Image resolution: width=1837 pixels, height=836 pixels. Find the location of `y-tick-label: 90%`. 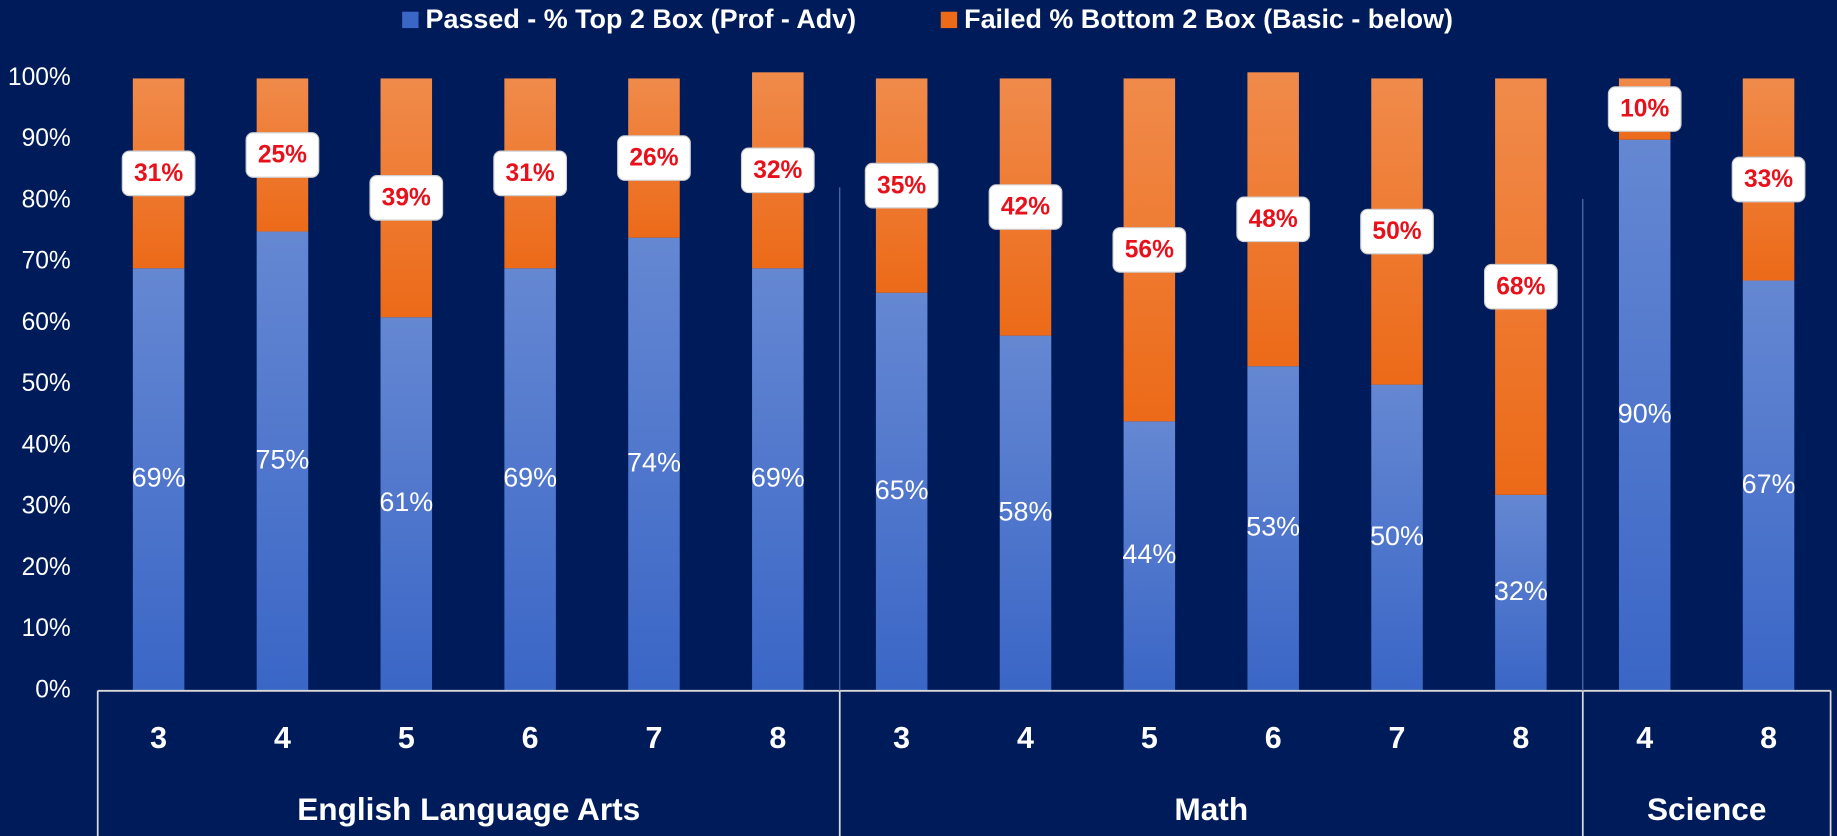

y-tick-label: 90% is located at coordinates (46, 138).